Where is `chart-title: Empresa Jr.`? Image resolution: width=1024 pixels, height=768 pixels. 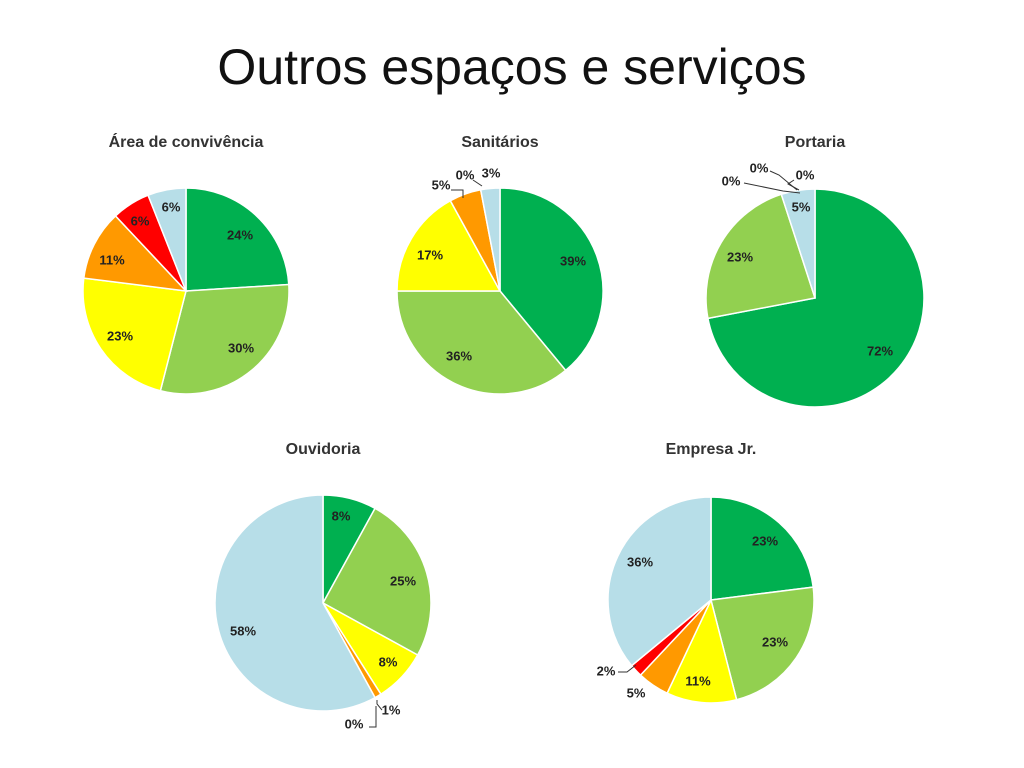
chart-title: Empresa Jr. is located at coordinates (711, 449).